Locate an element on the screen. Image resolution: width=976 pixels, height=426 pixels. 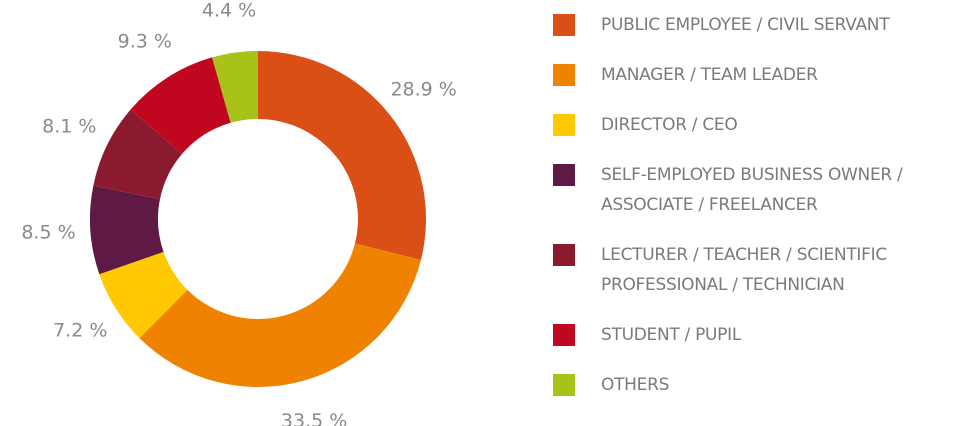
legend-item: STUDENT / PUPIL is located at coordinates (763, 335).